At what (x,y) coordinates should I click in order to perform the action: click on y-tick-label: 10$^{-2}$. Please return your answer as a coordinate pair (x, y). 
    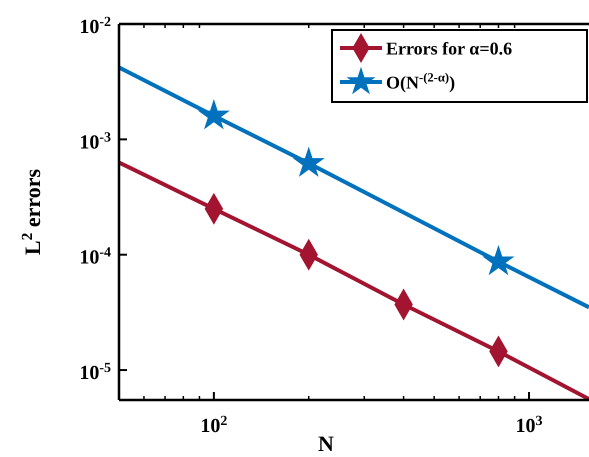
    Looking at the image, I should click on (95, 26).